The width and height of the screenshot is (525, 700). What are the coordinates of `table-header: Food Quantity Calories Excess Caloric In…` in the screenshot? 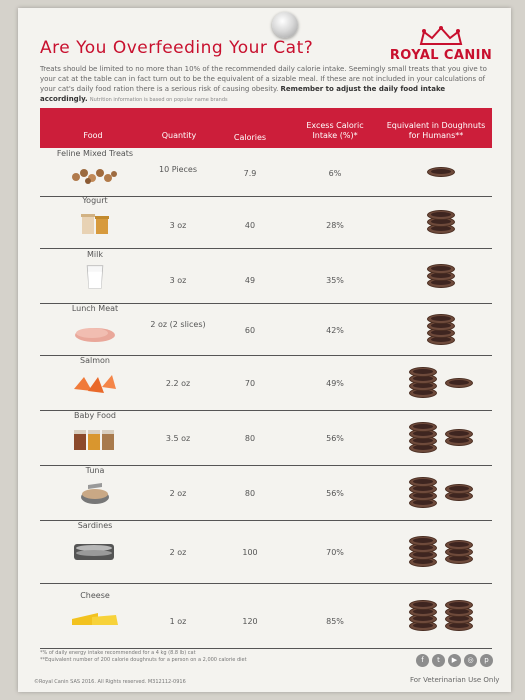 It's located at (266, 128).